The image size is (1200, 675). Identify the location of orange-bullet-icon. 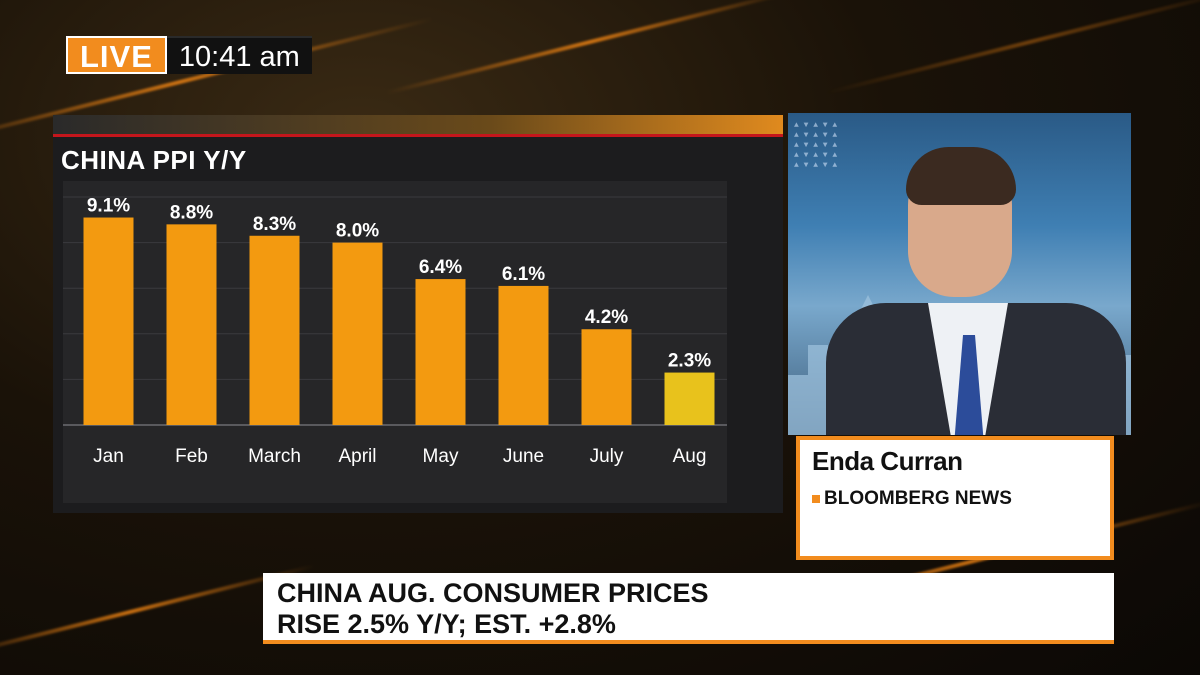
(816, 499).